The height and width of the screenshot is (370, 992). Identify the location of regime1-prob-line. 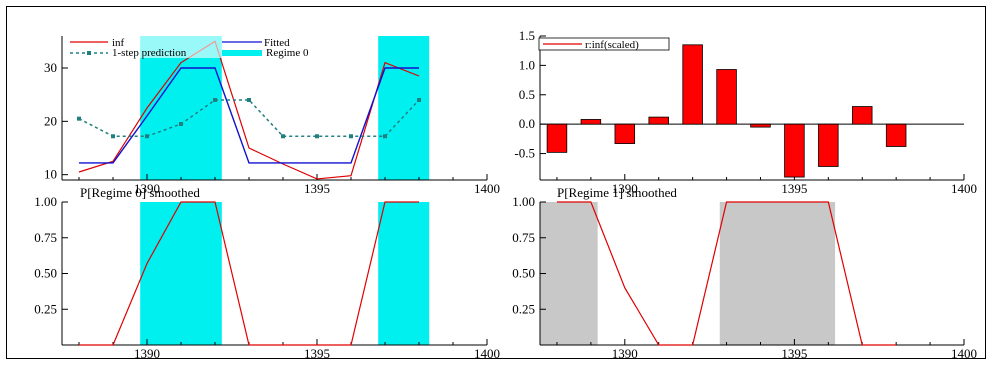
(726, 273).